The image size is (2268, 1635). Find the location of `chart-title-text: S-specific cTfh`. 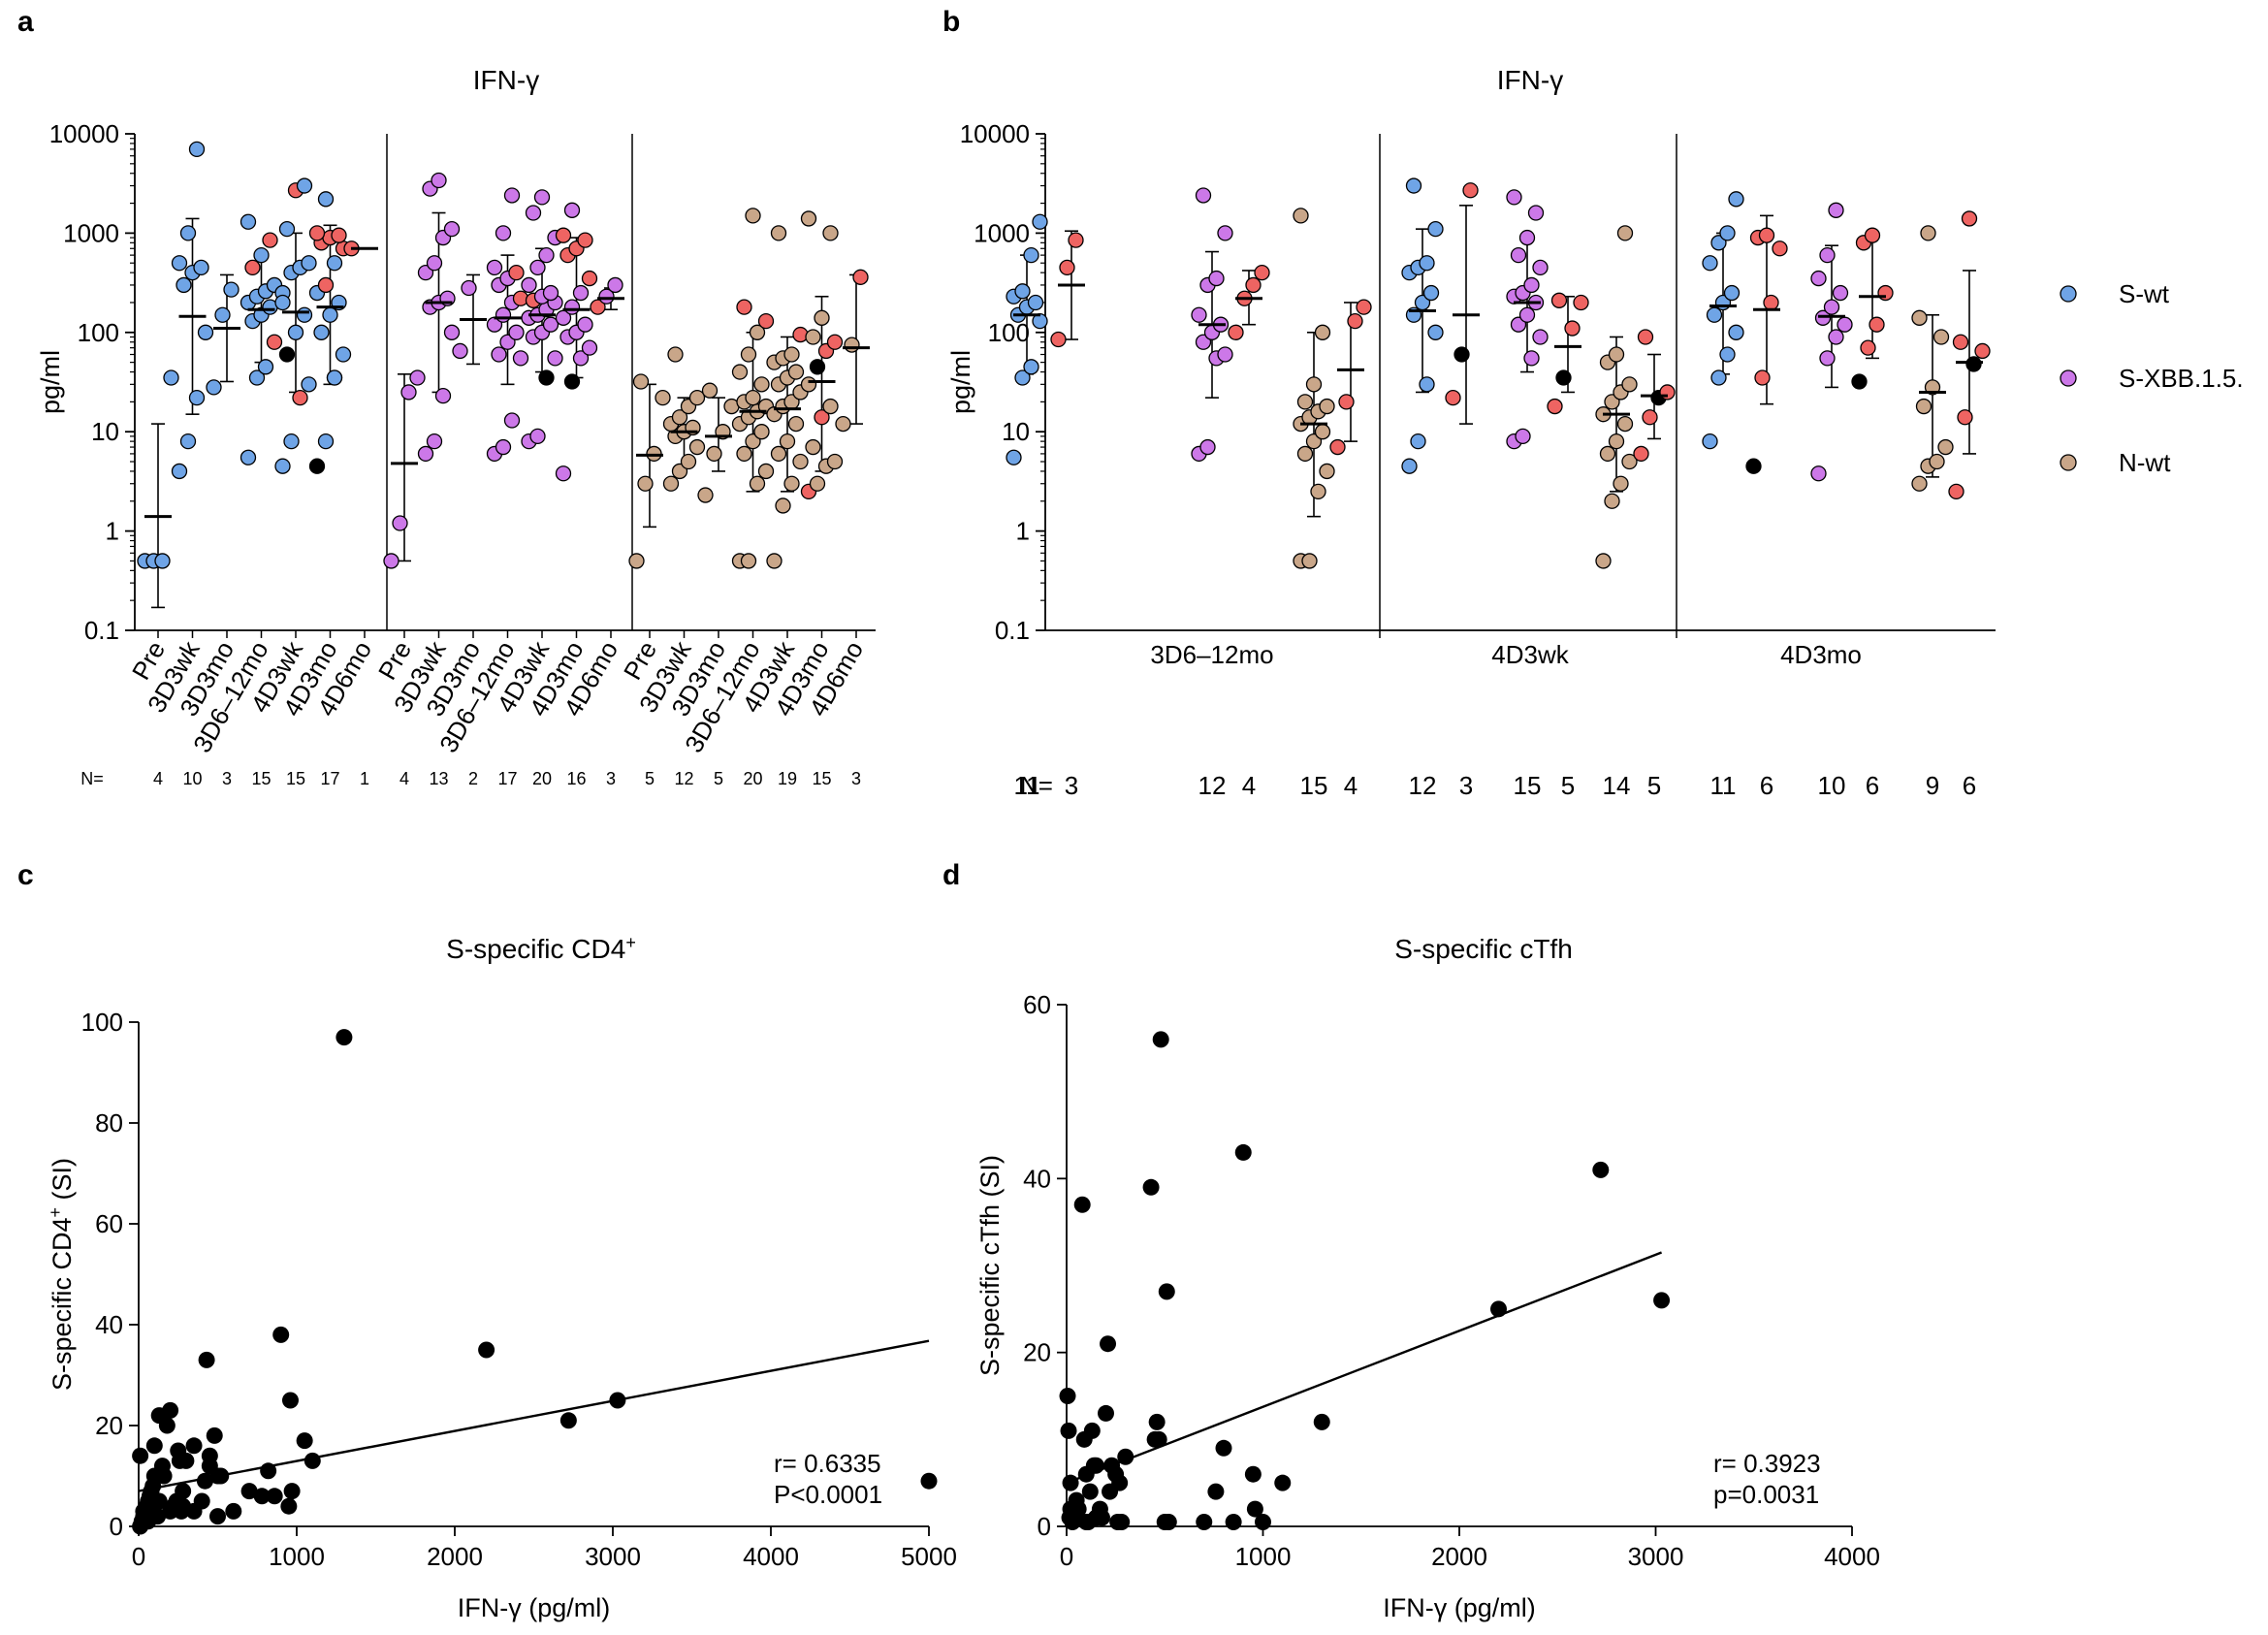

chart-title-text: S-specific cTfh is located at coordinates (1483, 949).